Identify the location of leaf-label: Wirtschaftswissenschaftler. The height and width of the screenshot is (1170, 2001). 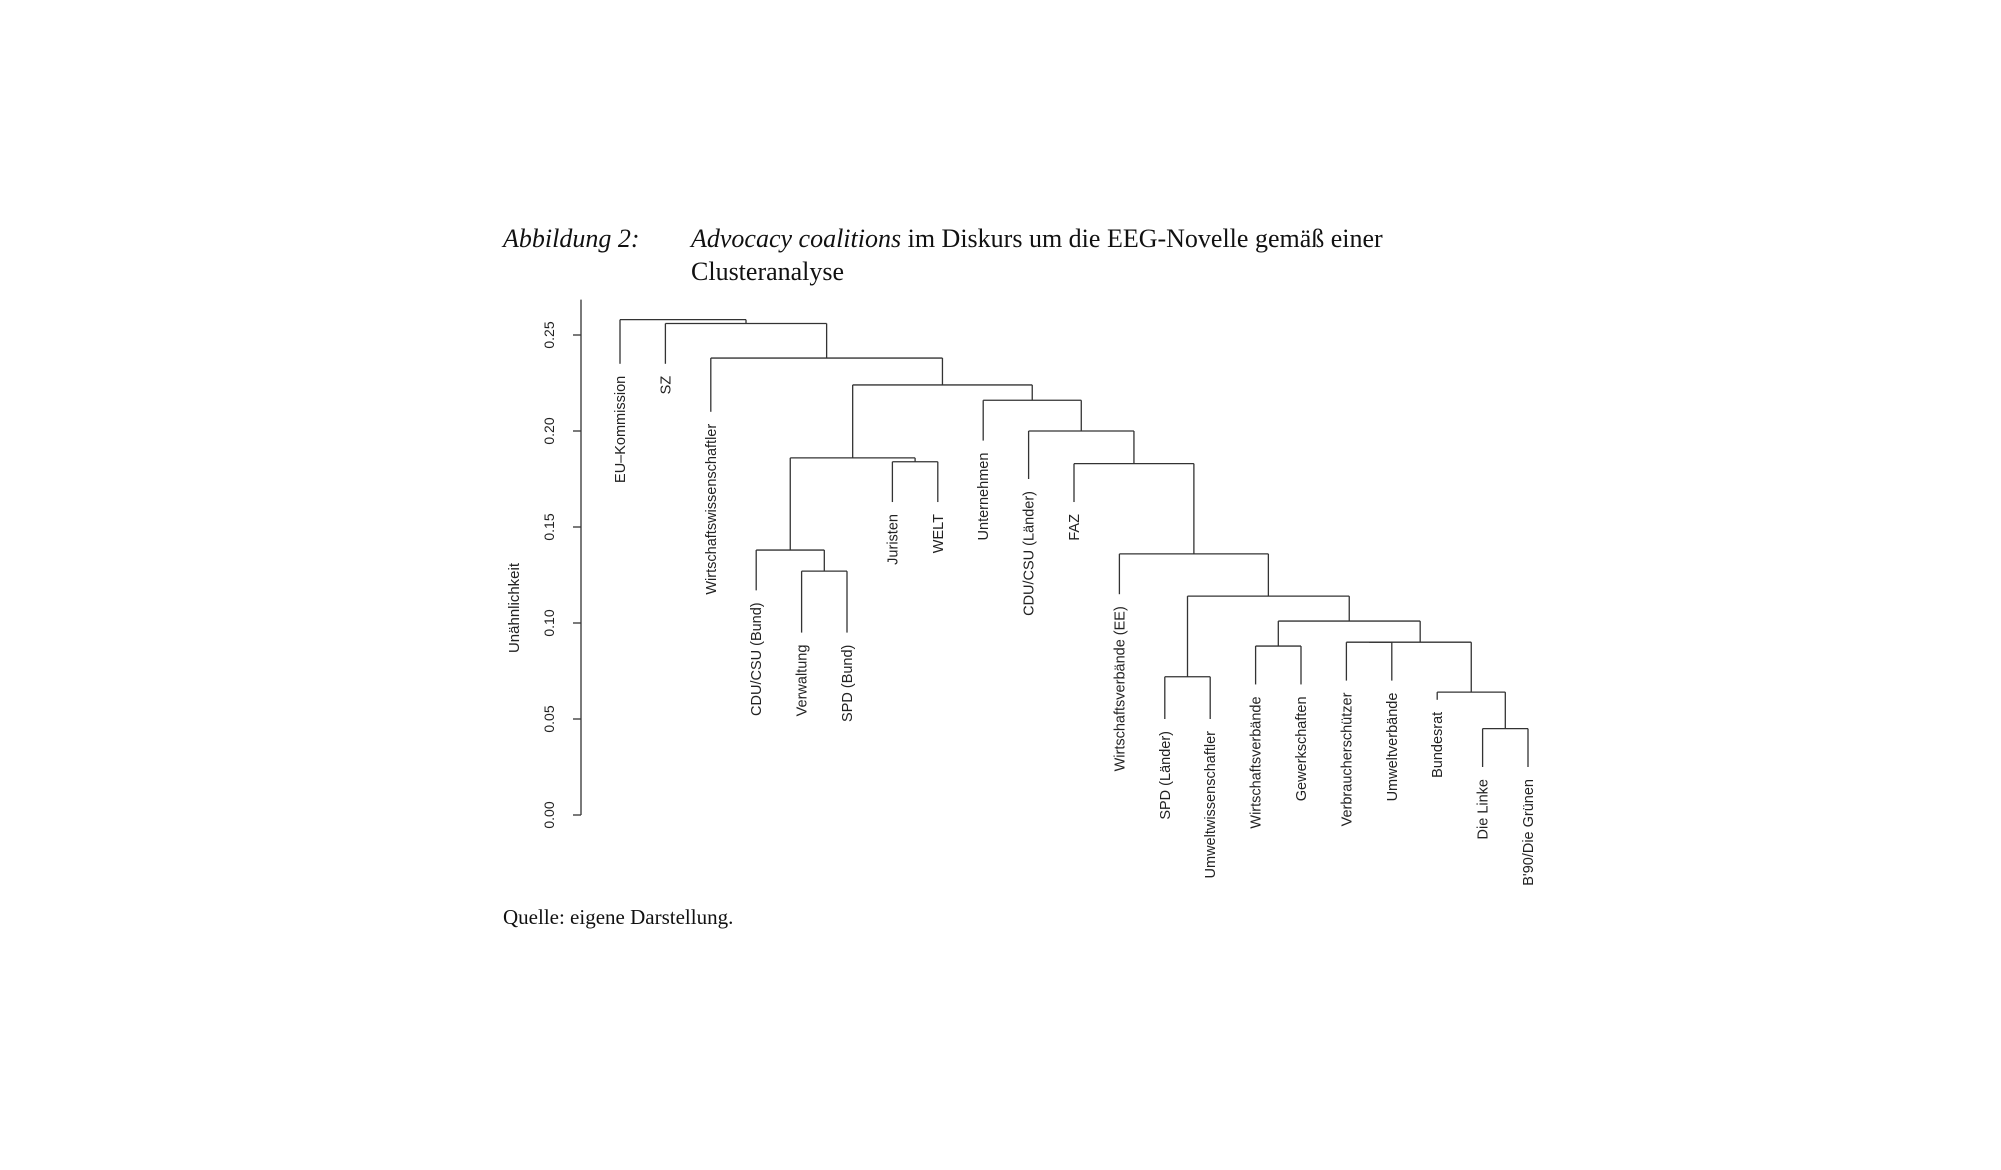
(712, 509).